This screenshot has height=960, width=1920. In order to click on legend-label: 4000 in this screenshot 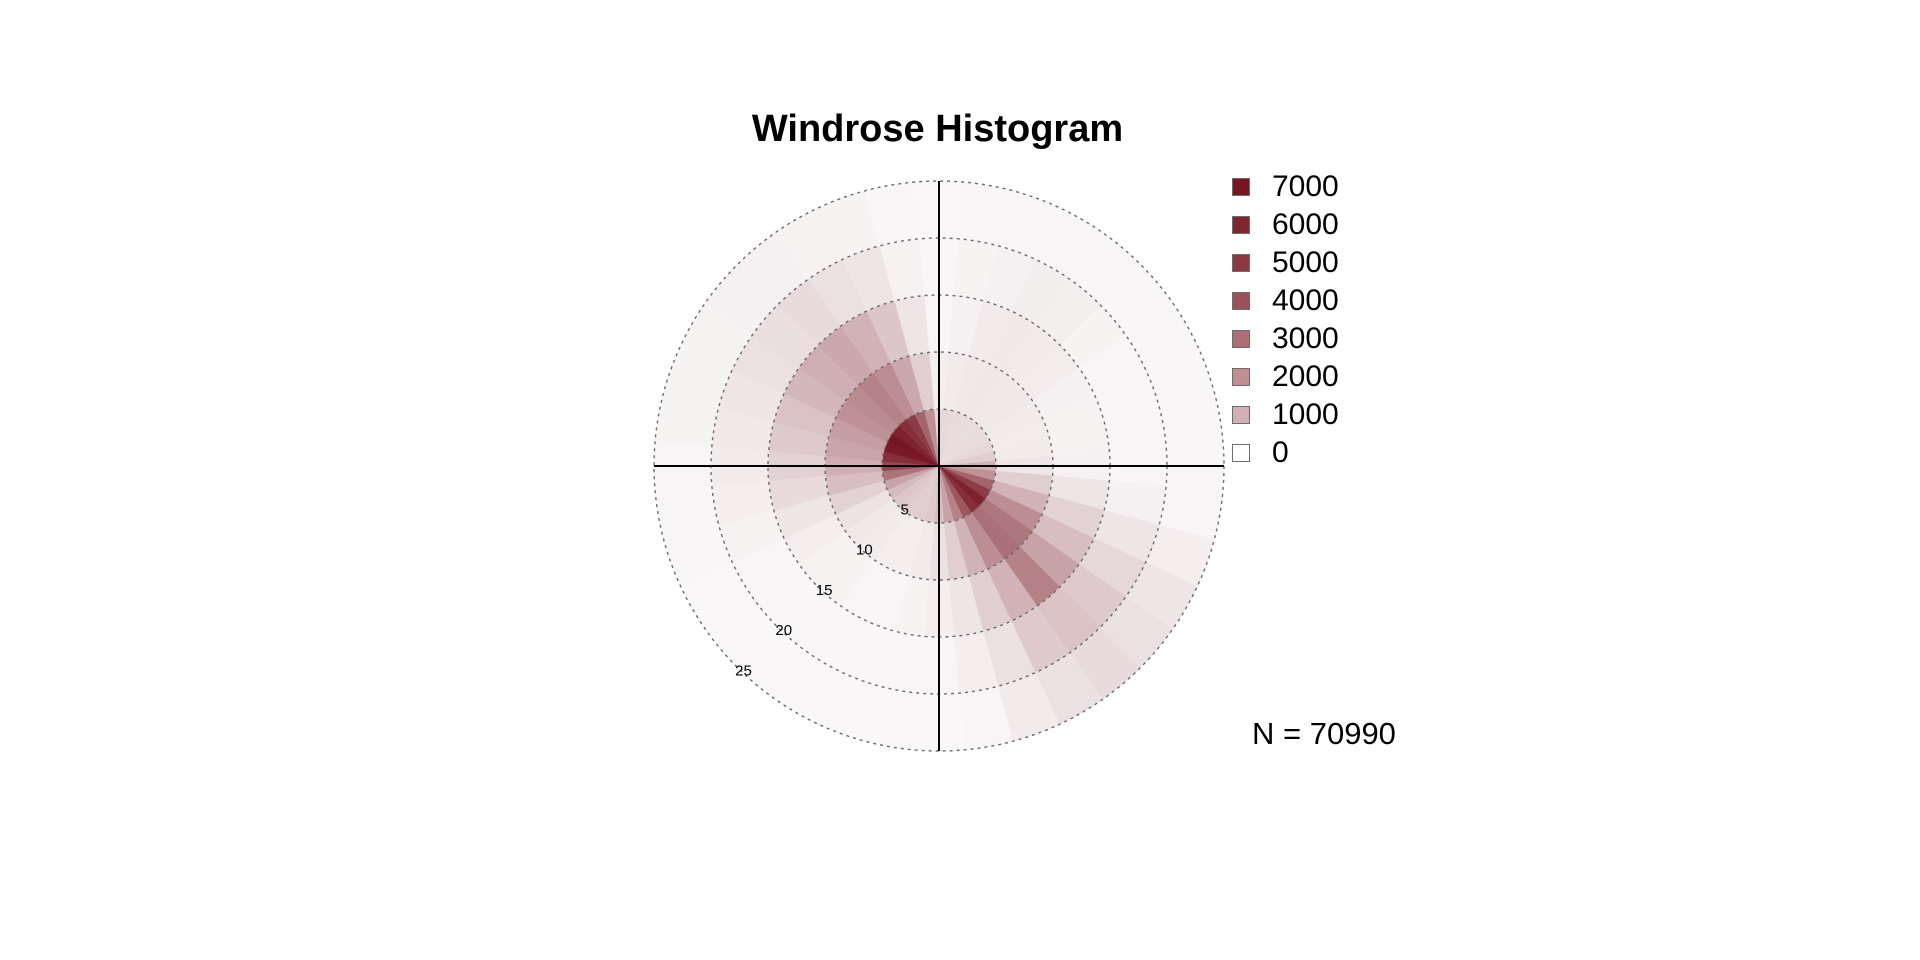, I will do `click(1305, 300)`.